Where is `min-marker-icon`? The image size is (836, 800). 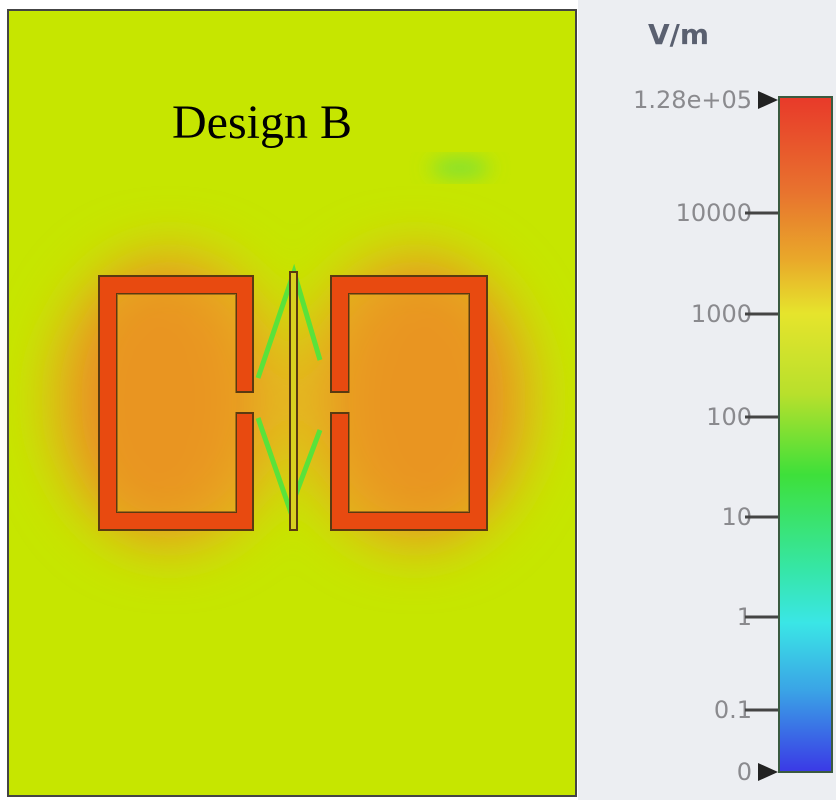 min-marker-icon is located at coordinates (768, 772).